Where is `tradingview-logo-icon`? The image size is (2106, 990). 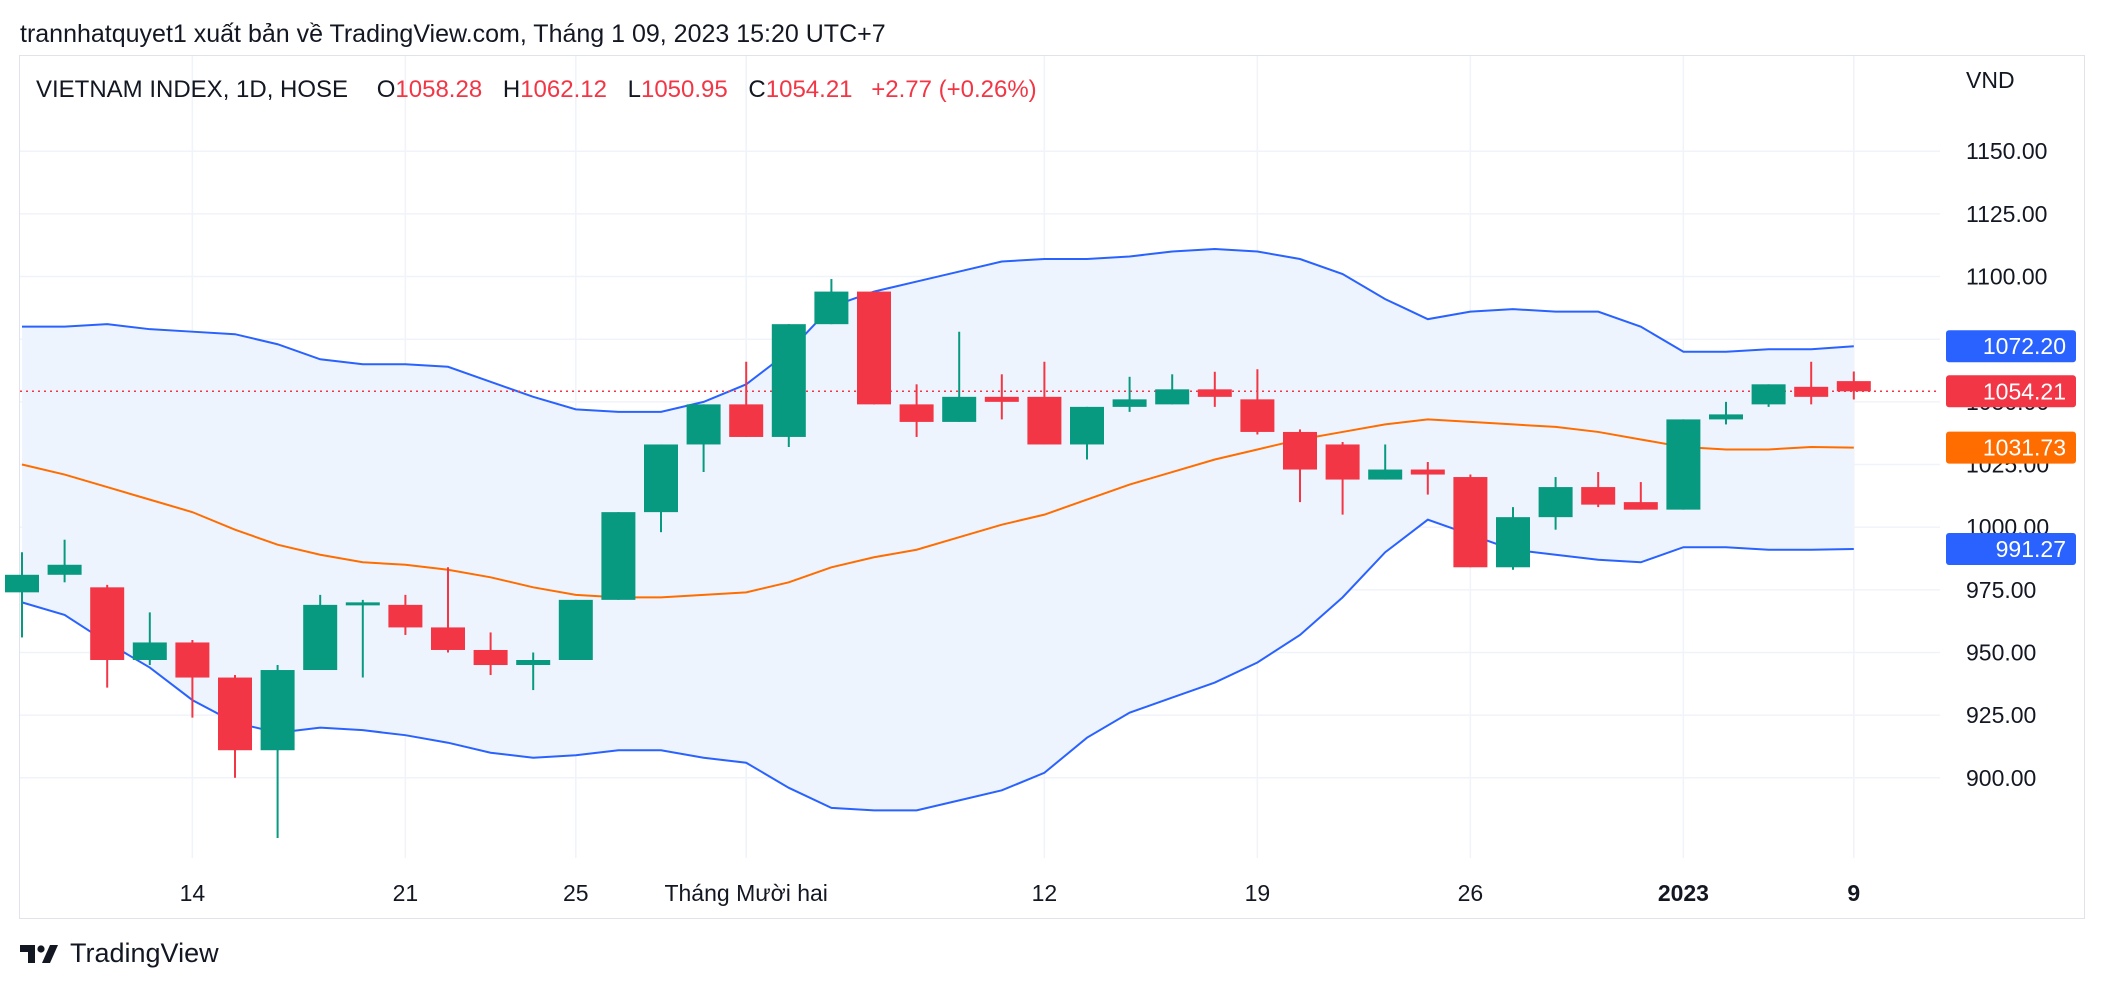 tradingview-logo-icon is located at coordinates (39, 953).